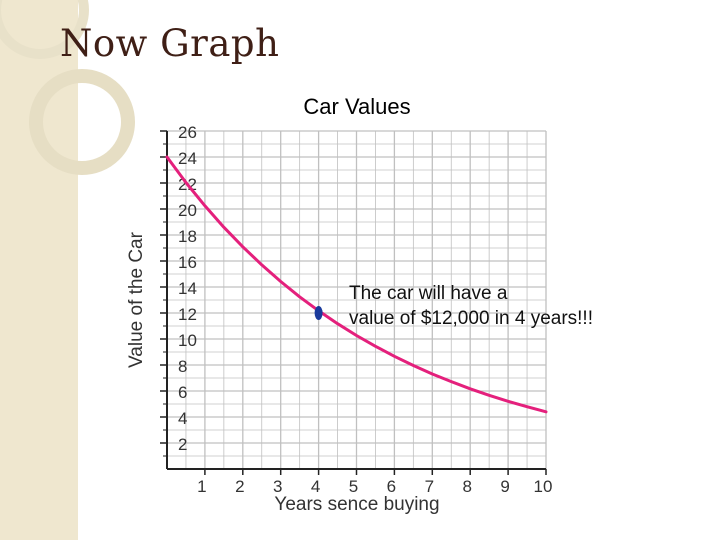 The image size is (720, 540). Describe the element at coordinates (187, 262) in the screenshot. I see `y-tick-label: 16` at that location.